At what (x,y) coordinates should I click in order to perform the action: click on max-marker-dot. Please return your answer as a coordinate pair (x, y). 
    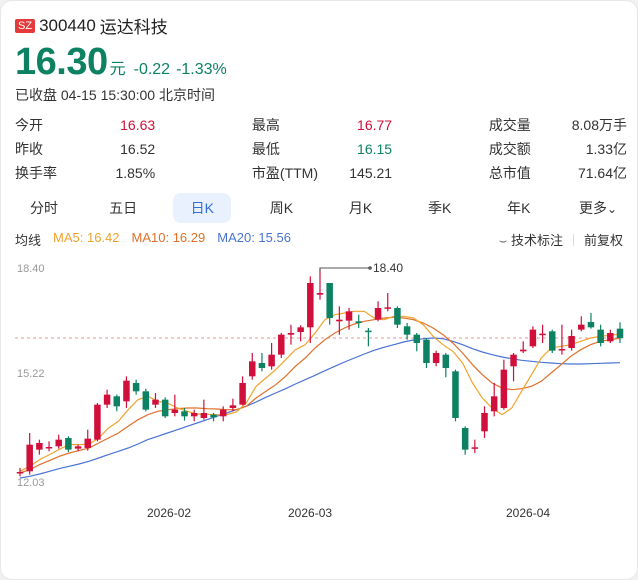
    Looking at the image, I should click on (370, 268).